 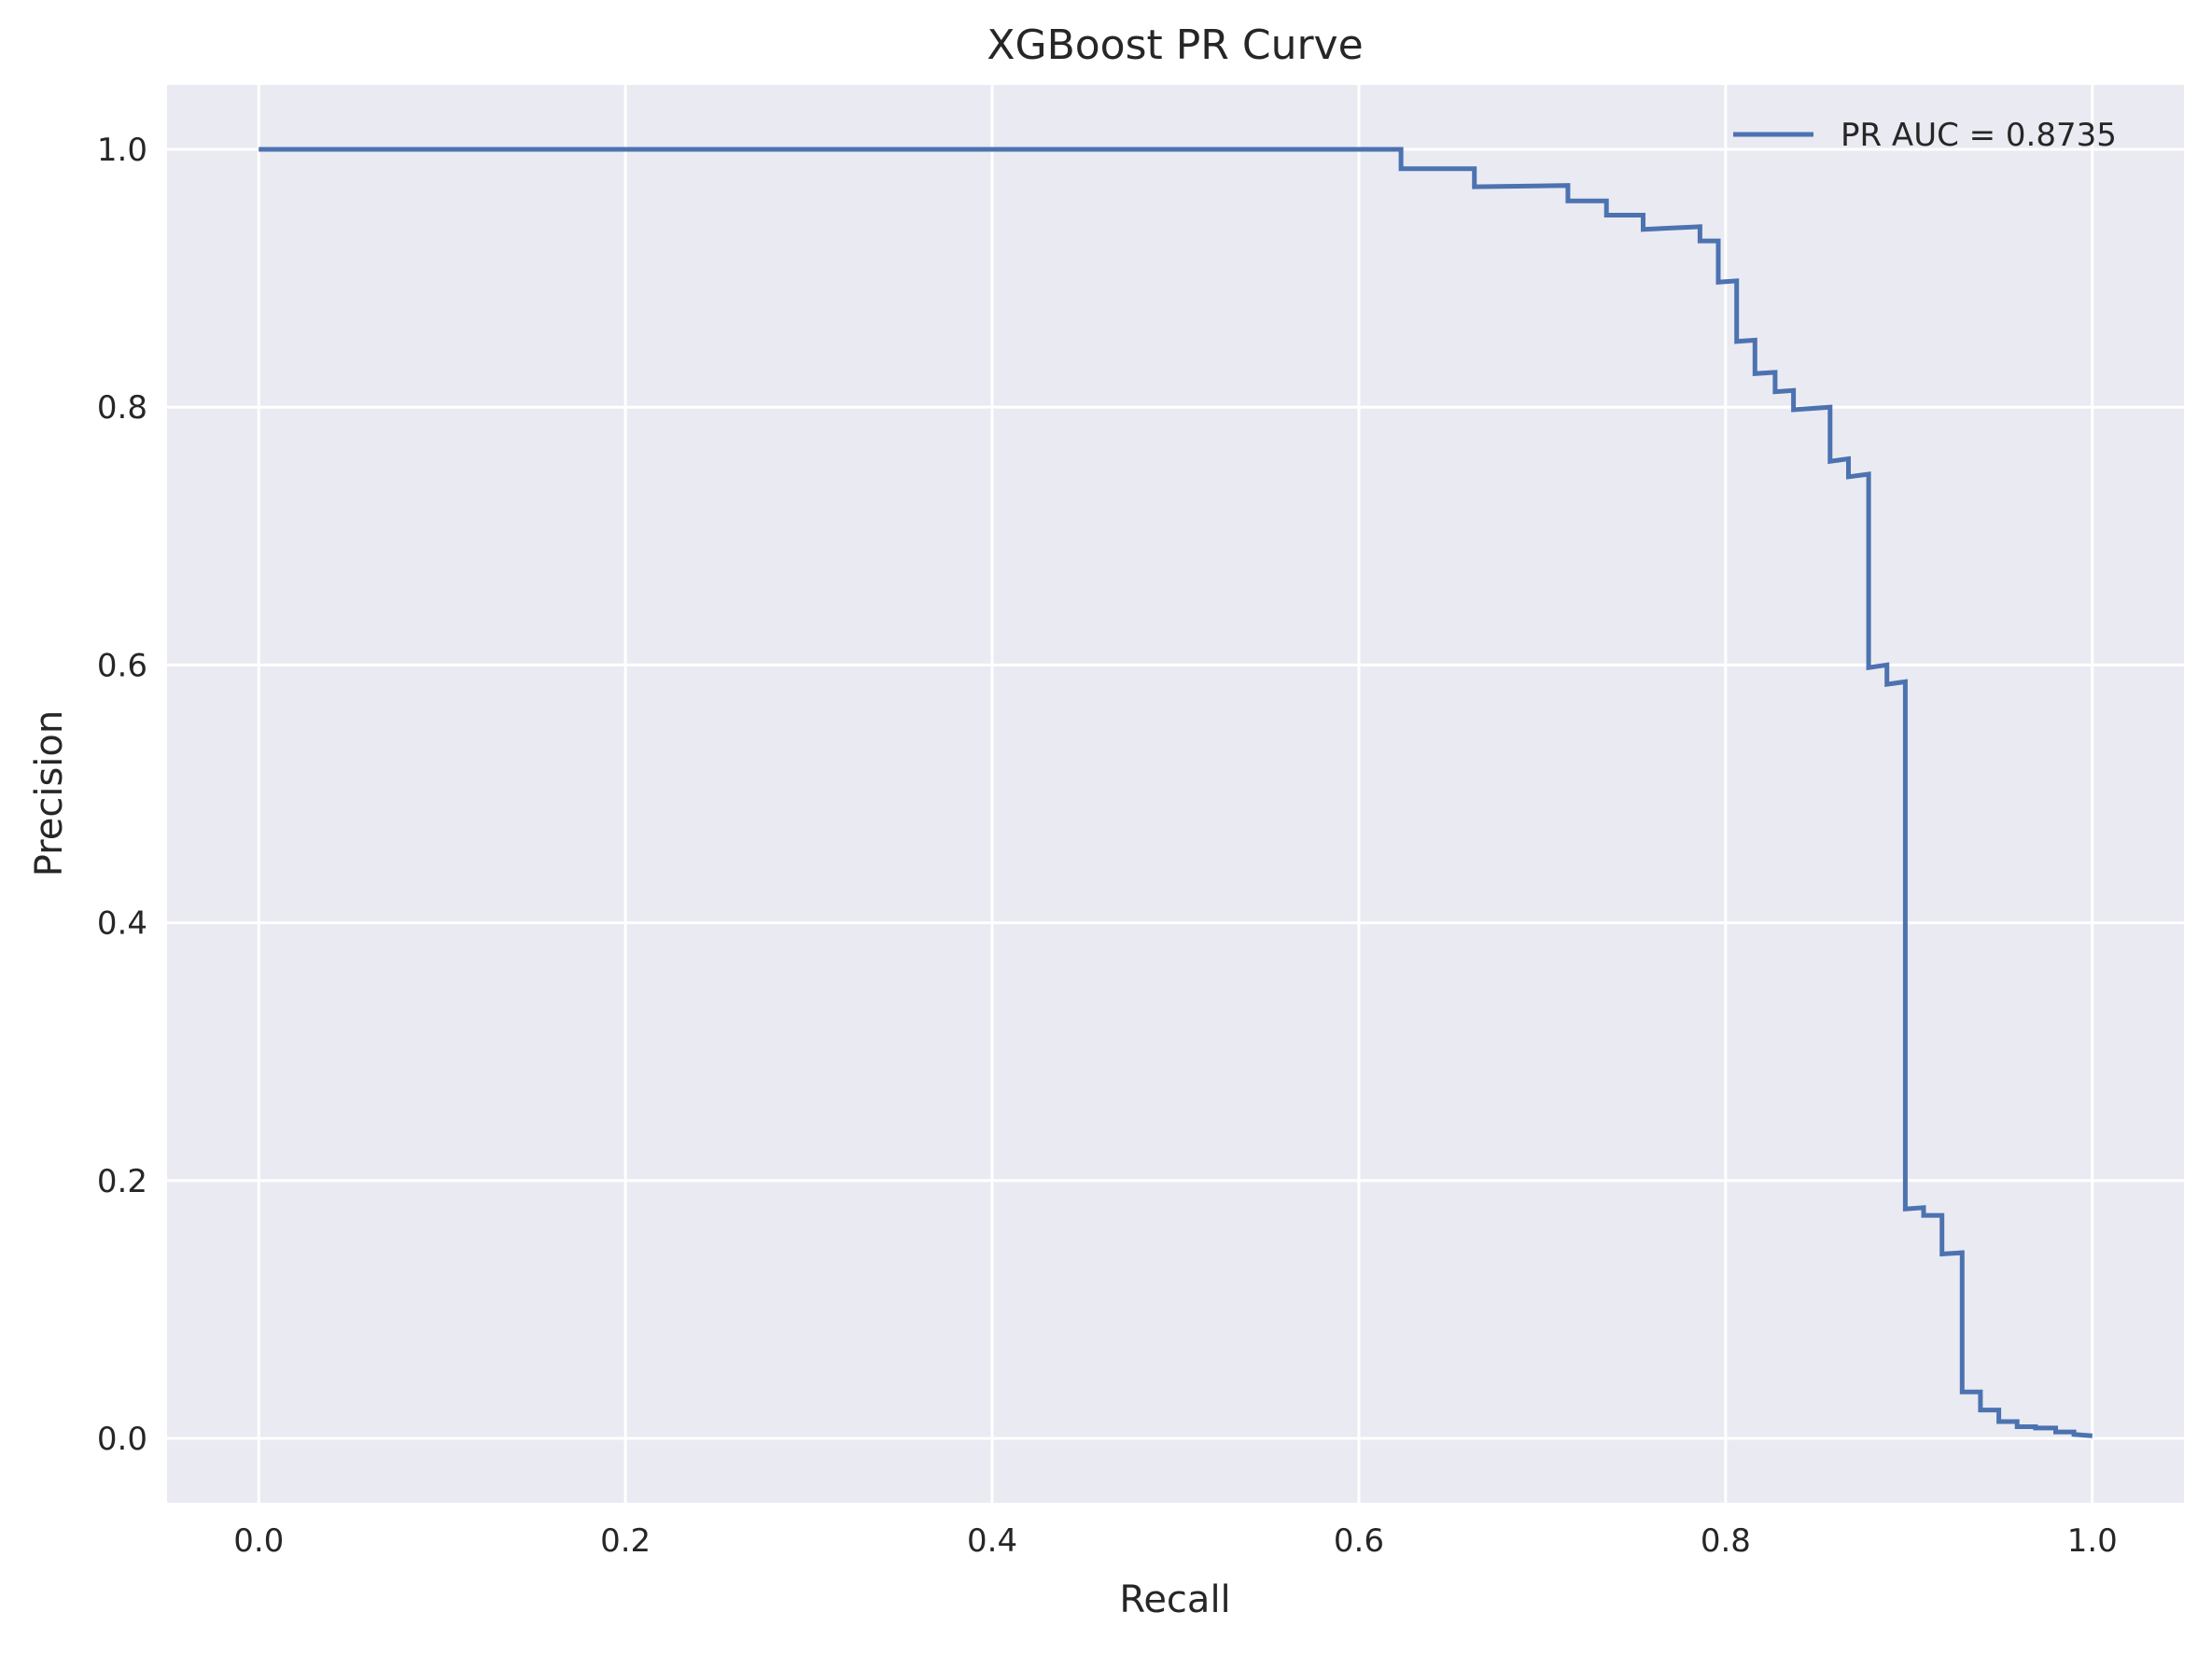 What do you see at coordinates (49, 793) in the screenshot?
I see `y-axis-label: Precision` at bounding box center [49, 793].